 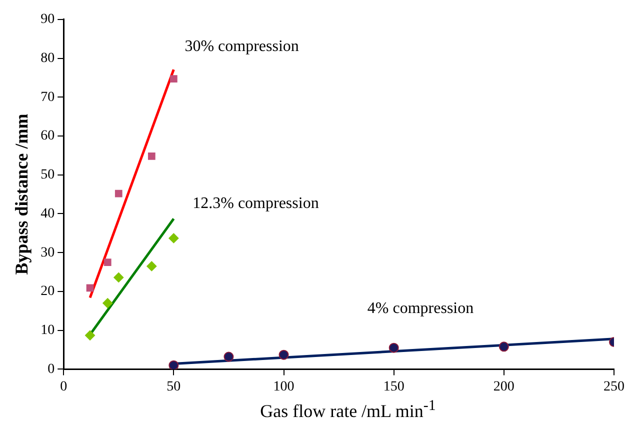 What do you see at coordinates (64, 386) in the screenshot?
I see `x-tick-label: 0` at bounding box center [64, 386].